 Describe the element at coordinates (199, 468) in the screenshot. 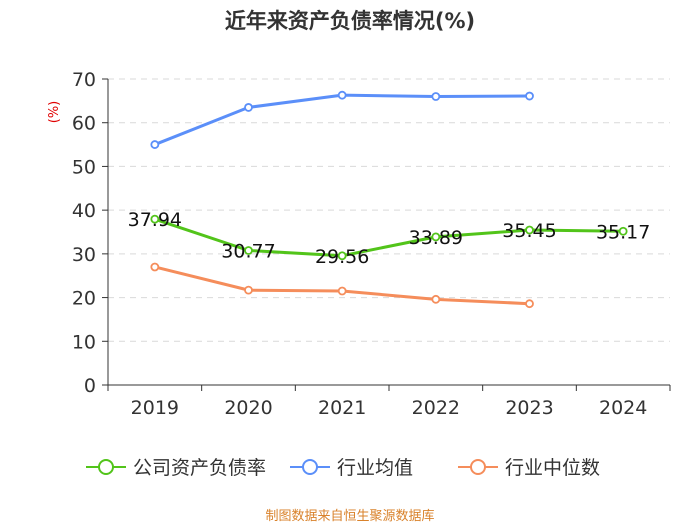

I see `legend-label: 公司资产负债率` at that location.